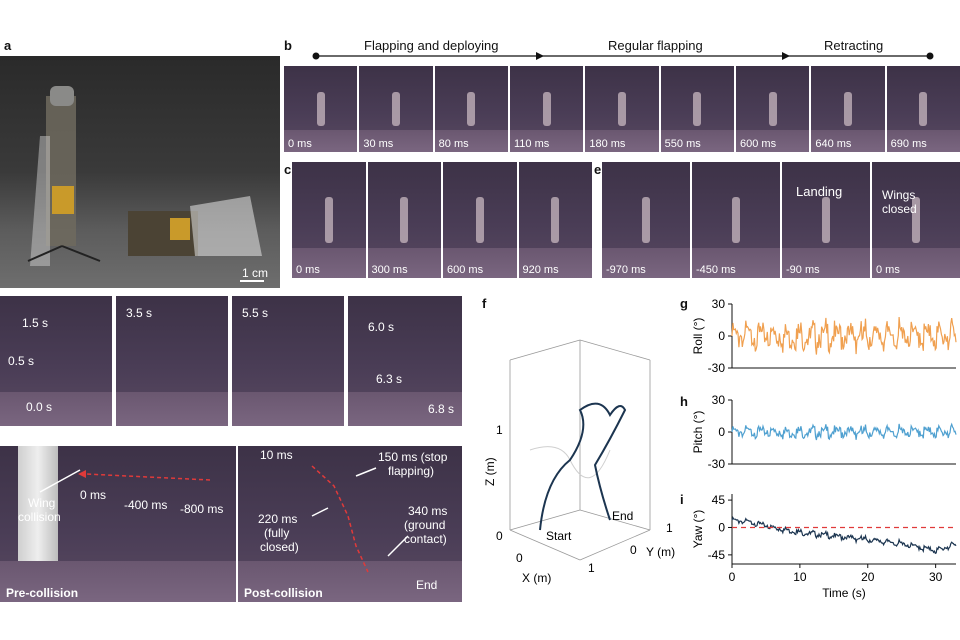 This screenshot has height=640, width=960. What do you see at coordinates (300, 144) in the screenshot?
I see `b-time-label: 0 ms` at bounding box center [300, 144].